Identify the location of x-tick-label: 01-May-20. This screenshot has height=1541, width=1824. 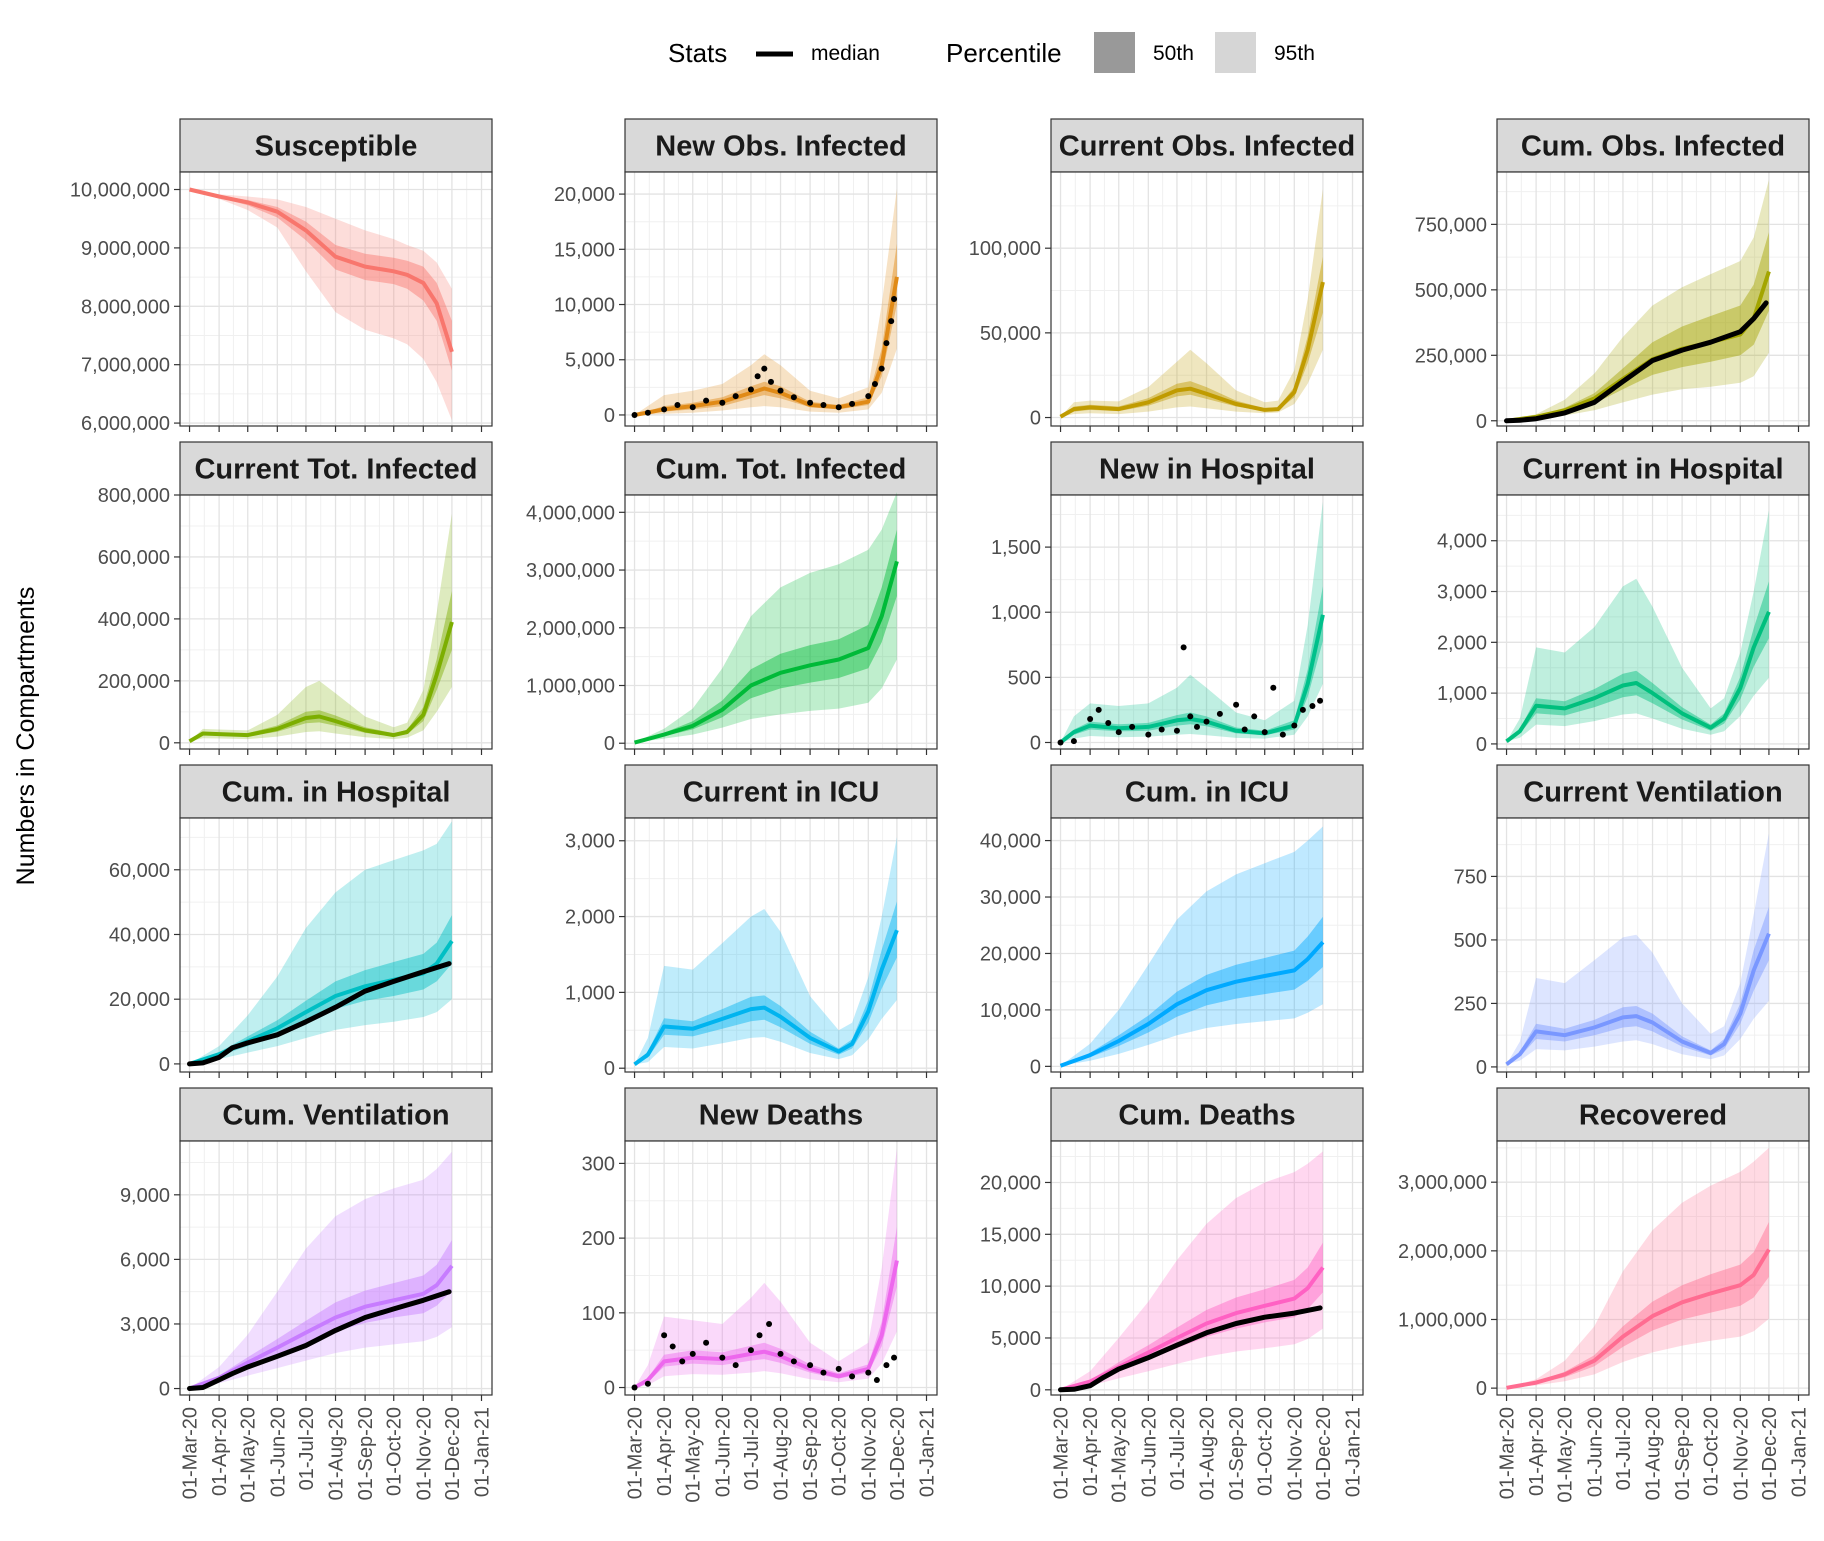
(249, 1455).